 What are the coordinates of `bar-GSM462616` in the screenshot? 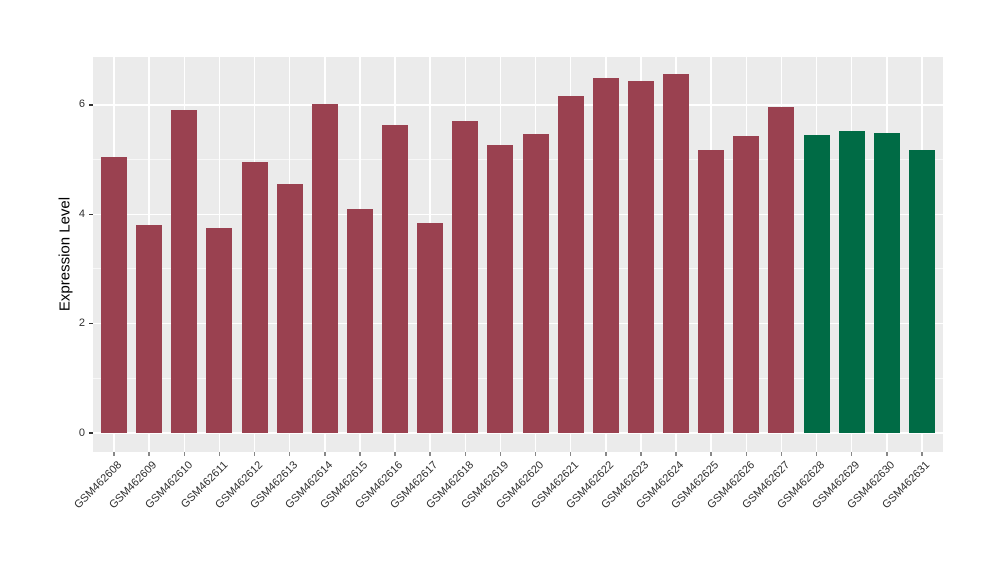 It's located at (395, 279).